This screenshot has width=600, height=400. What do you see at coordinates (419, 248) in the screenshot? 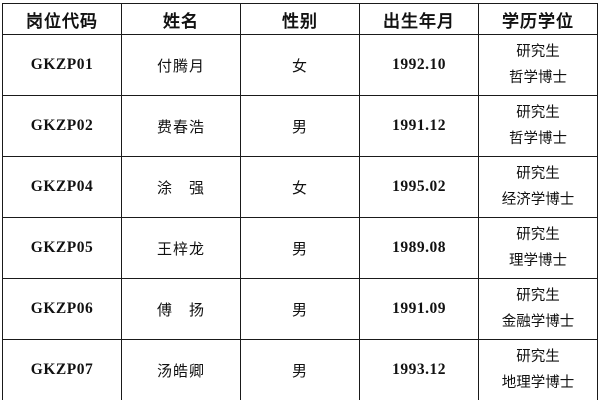
I see `cell-birth-date: 1989.08` at bounding box center [419, 248].